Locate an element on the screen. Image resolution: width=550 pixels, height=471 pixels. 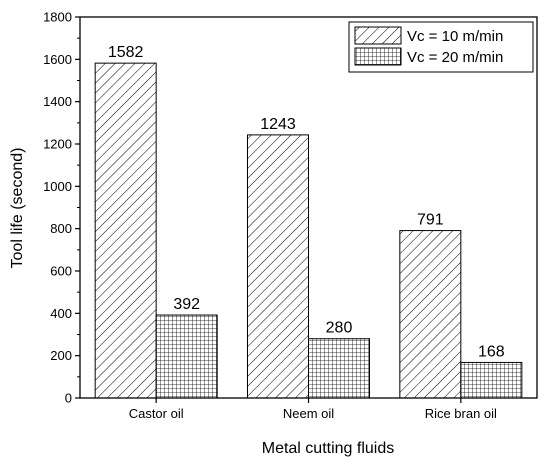
y-tick-label: 1800 is located at coordinates (57, 17).